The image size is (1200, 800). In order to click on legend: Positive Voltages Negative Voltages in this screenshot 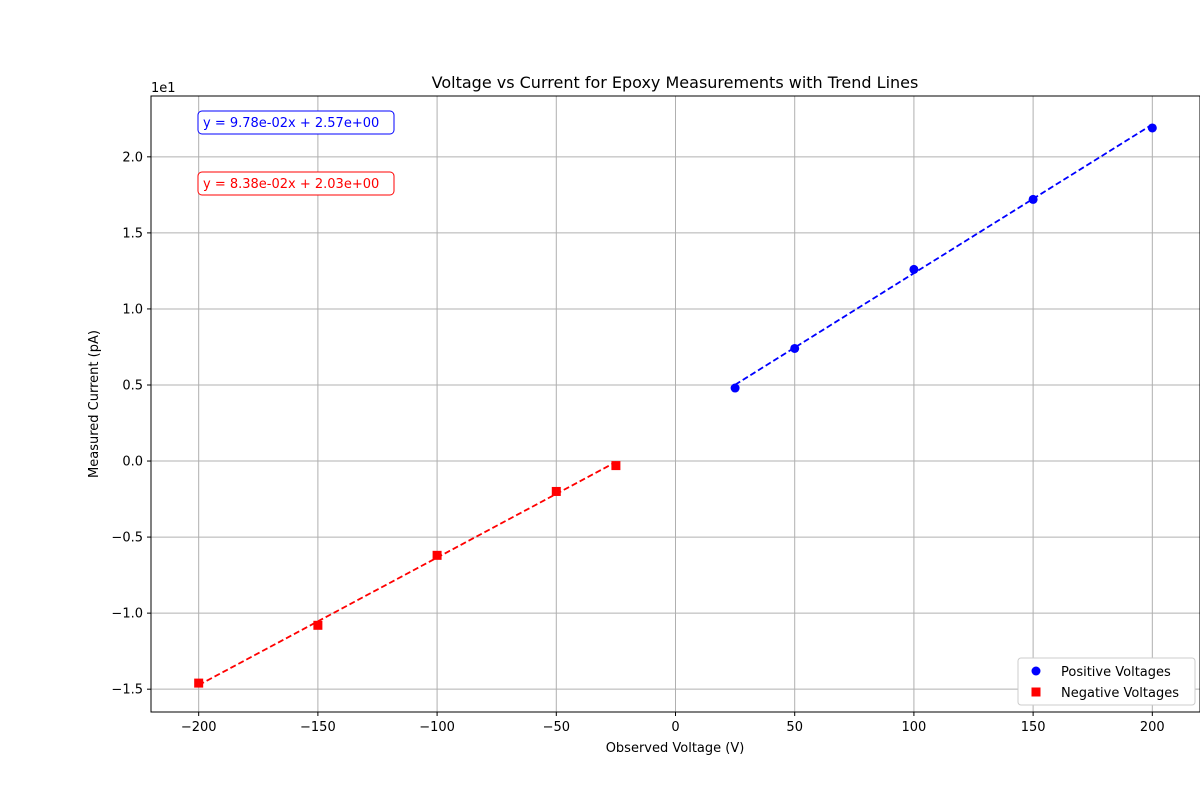, I will do `click(1106, 681)`.